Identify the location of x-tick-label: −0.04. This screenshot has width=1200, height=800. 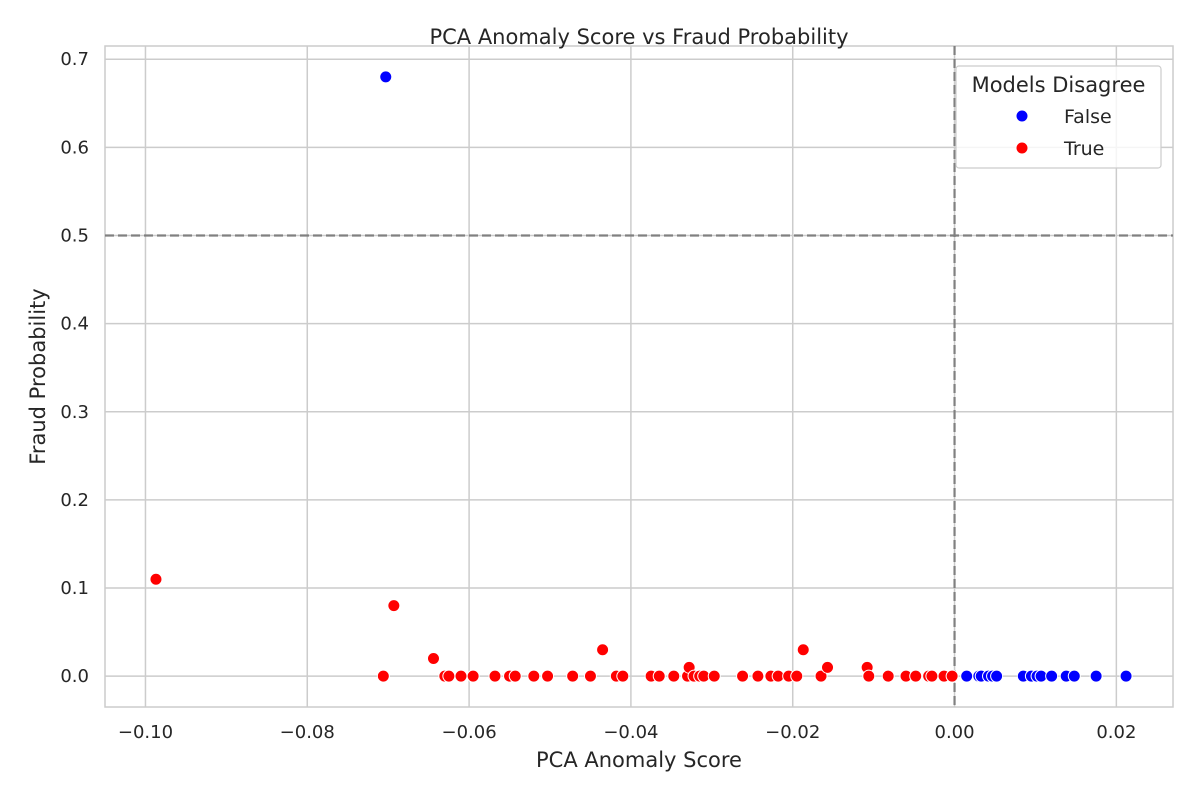
(630, 732).